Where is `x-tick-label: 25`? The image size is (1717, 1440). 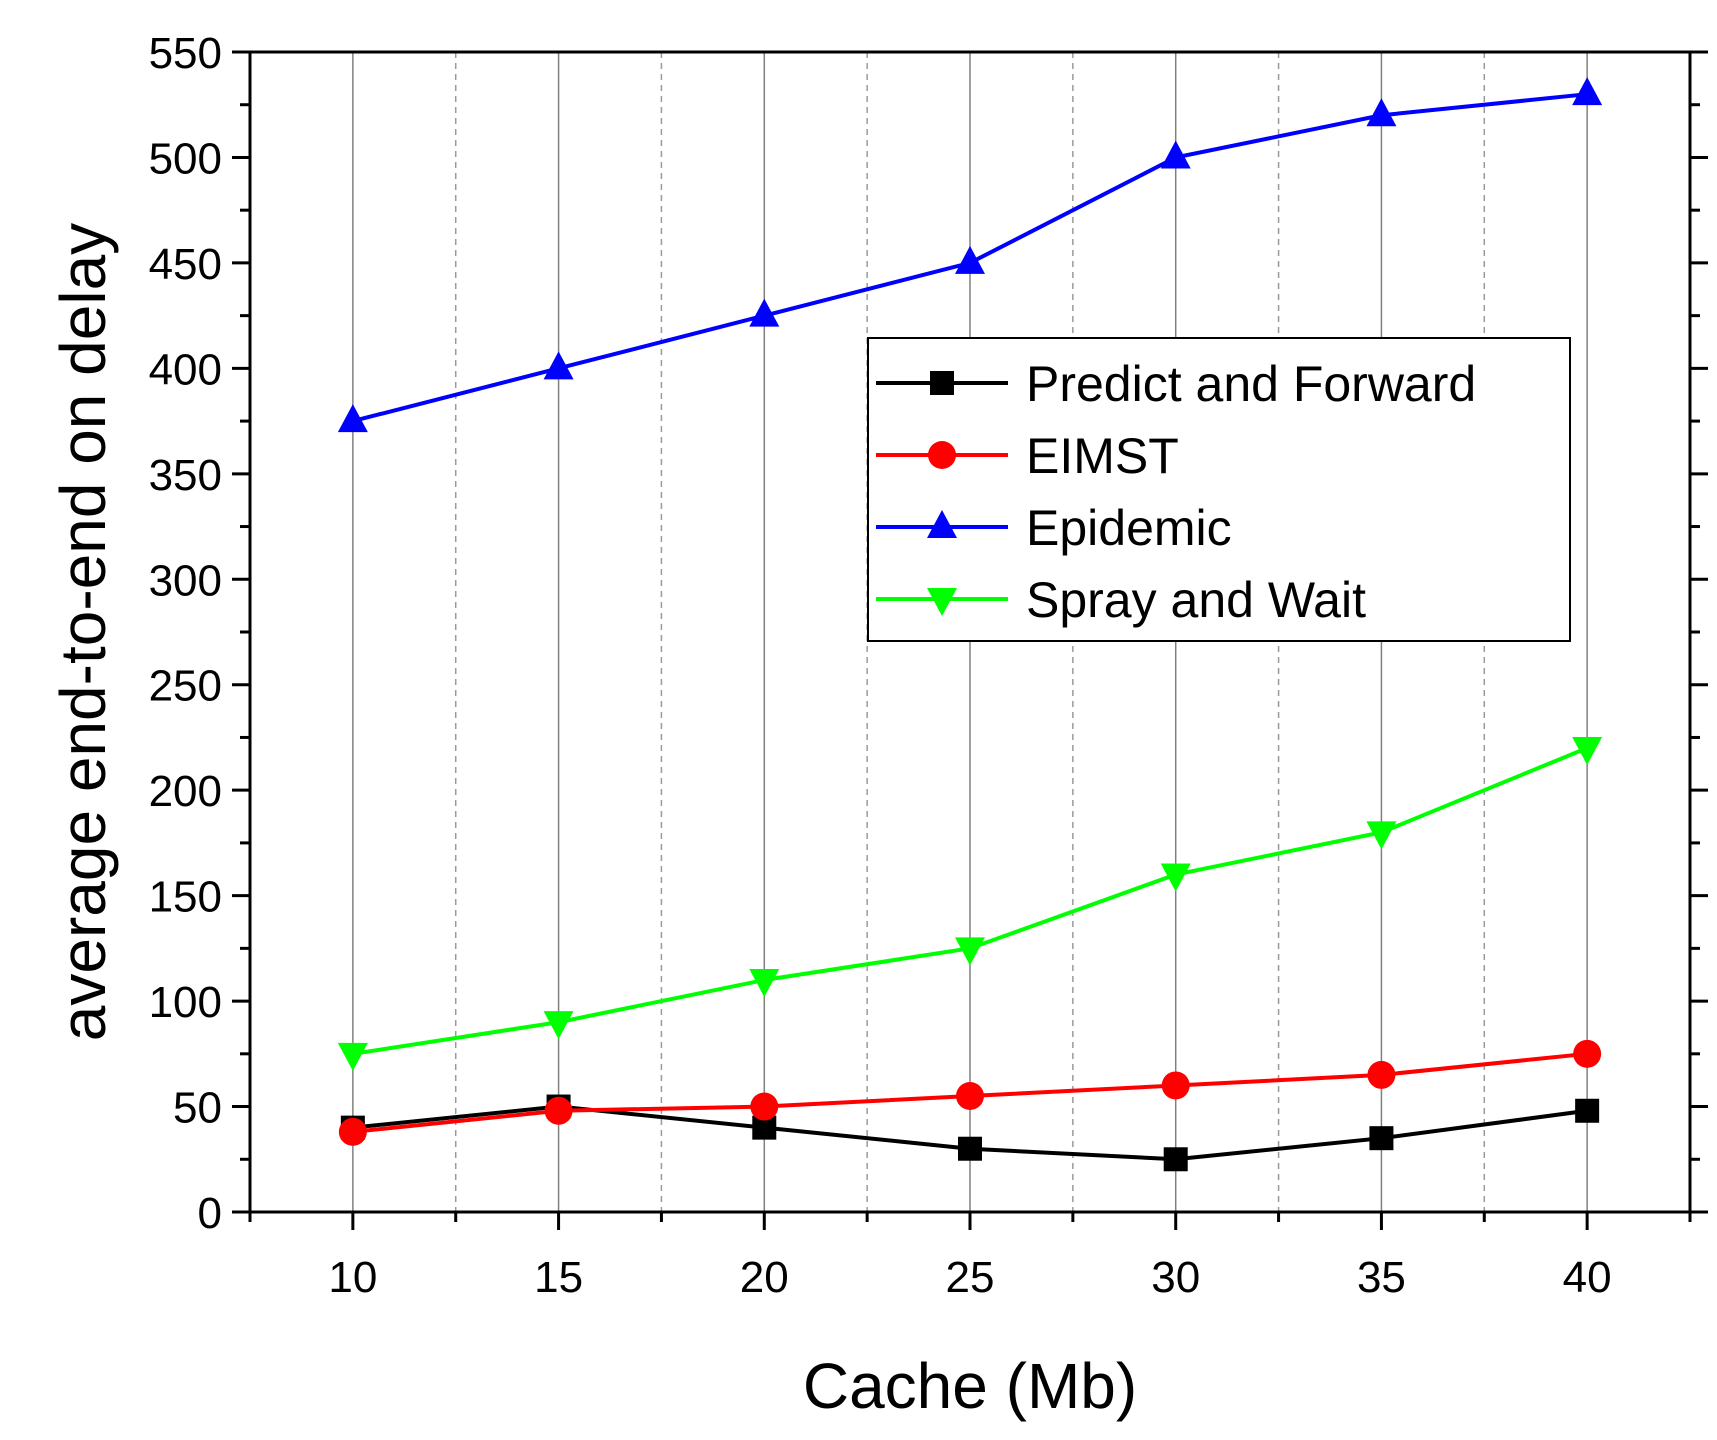
x-tick-label: 25 is located at coordinates (970, 1277).